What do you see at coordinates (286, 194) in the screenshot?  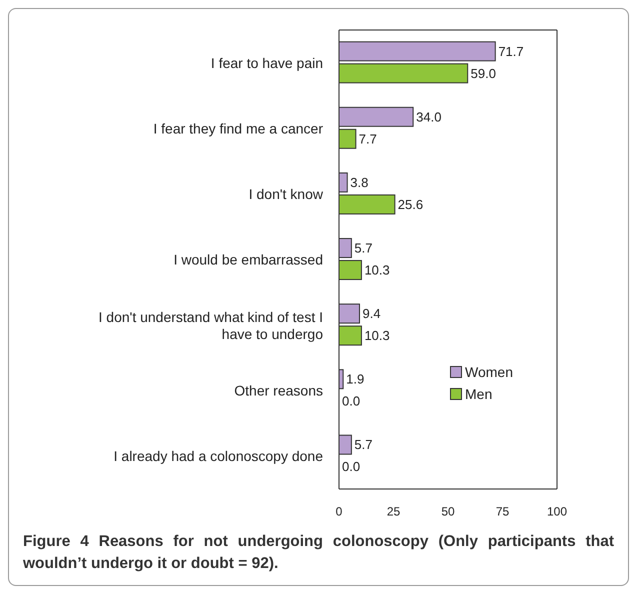 I see `y-tick-label: I don't know` at bounding box center [286, 194].